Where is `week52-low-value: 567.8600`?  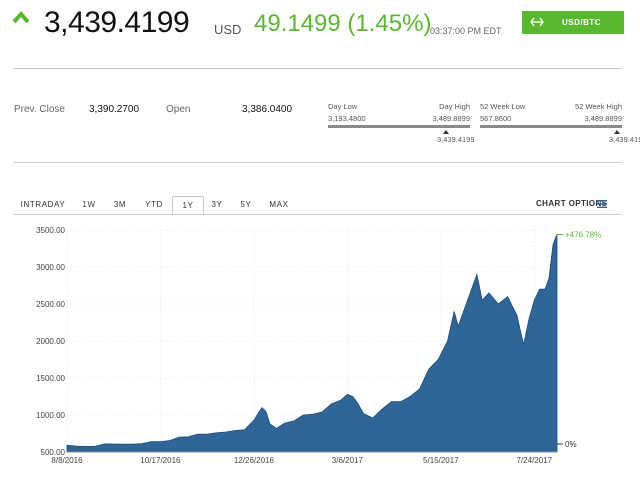 week52-low-value: 567.8600 is located at coordinates (496, 118).